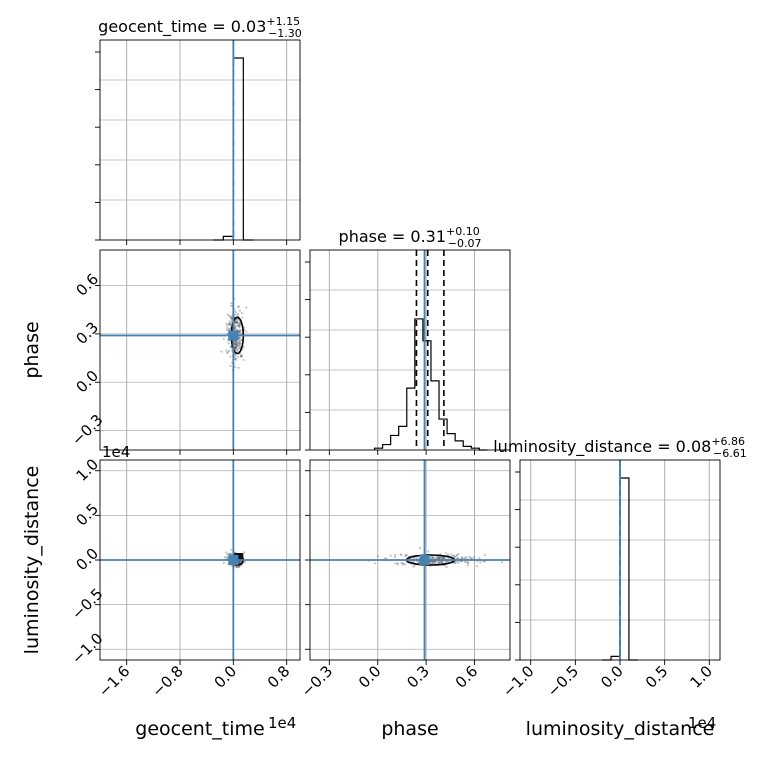  What do you see at coordinates (32, 560) in the screenshot?
I see `yaxis-label-luminosity_distance: luminosity_distance` at bounding box center [32, 560].